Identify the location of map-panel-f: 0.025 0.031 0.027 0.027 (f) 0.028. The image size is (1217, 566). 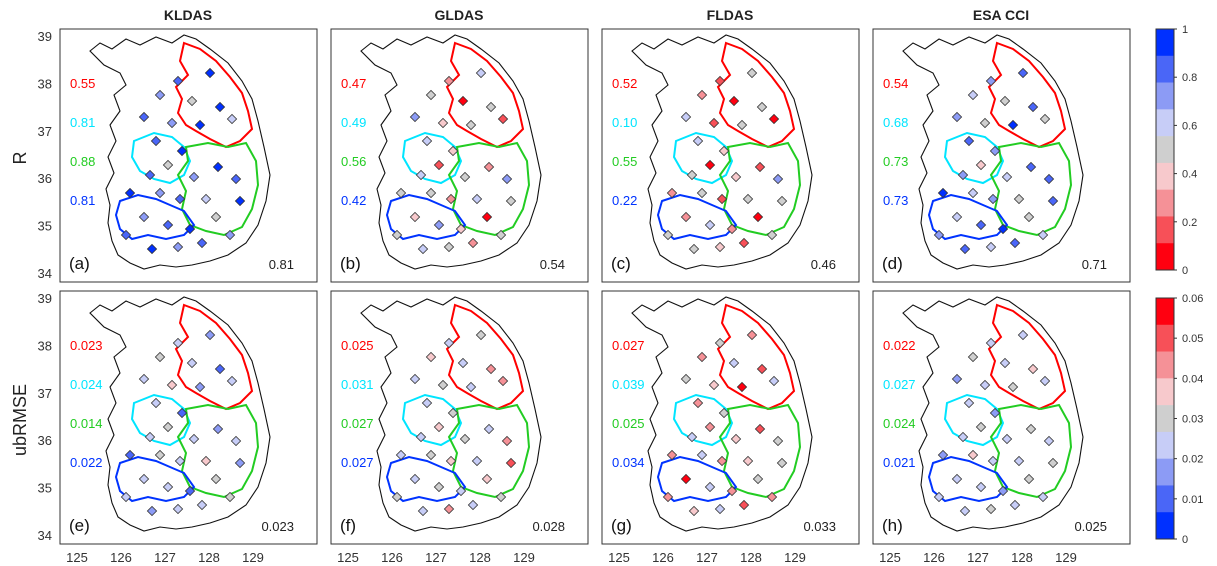
(459, 417).